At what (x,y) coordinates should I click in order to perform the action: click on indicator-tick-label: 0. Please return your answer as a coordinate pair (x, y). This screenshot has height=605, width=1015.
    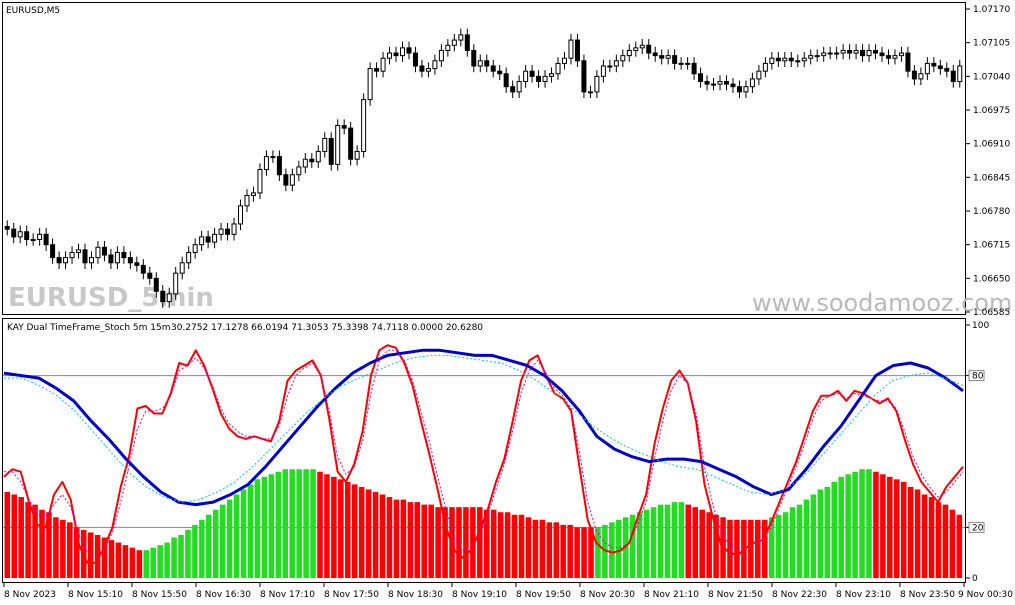
    Looking at the image, I should click on (975, 579).